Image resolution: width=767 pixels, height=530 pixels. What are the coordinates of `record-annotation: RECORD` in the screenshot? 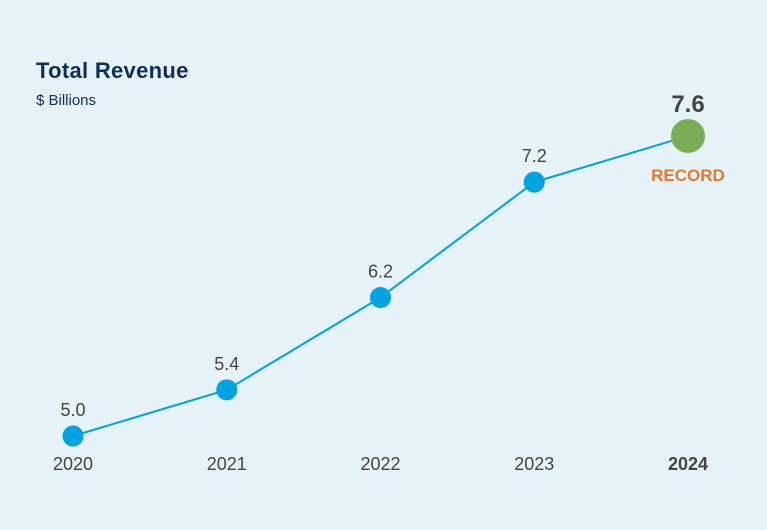 It's located at (688, 175).